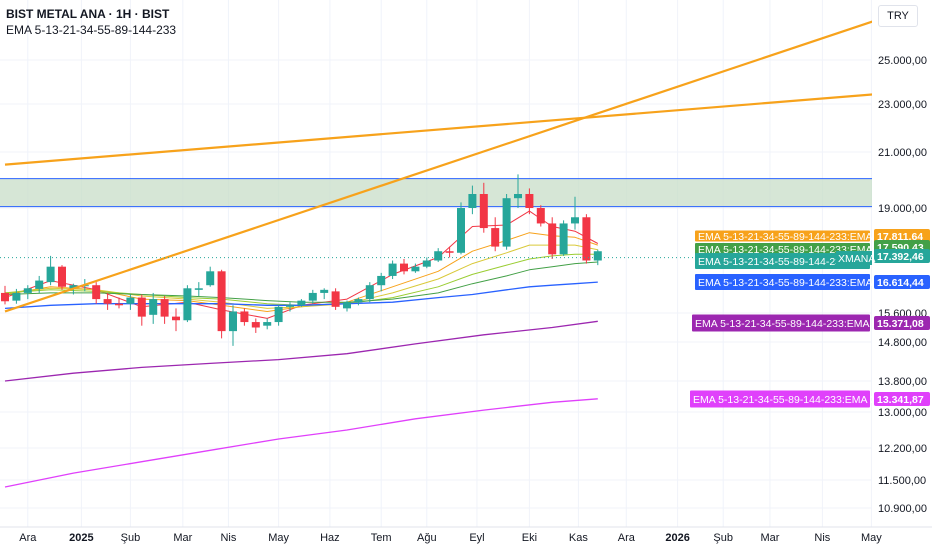  I want to click on time-axis-bg, so click(466, 538).